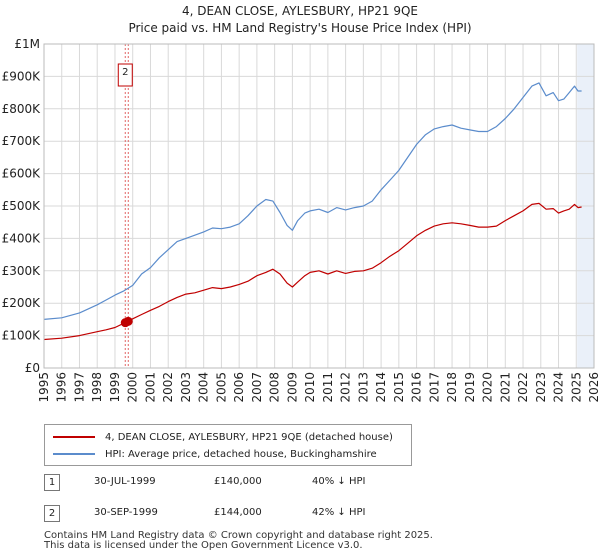 This screenshot has height=560, width=600. Describe the element at coordinates (238, 512) in the screenshot. I see `sale-price: £144,000` at that location.